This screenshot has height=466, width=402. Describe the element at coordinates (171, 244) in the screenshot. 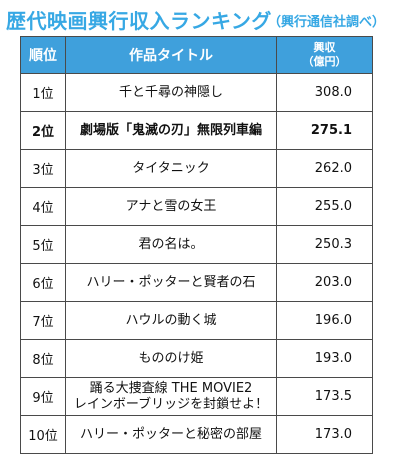

I see `title-cell: 君の名は。` at that location.